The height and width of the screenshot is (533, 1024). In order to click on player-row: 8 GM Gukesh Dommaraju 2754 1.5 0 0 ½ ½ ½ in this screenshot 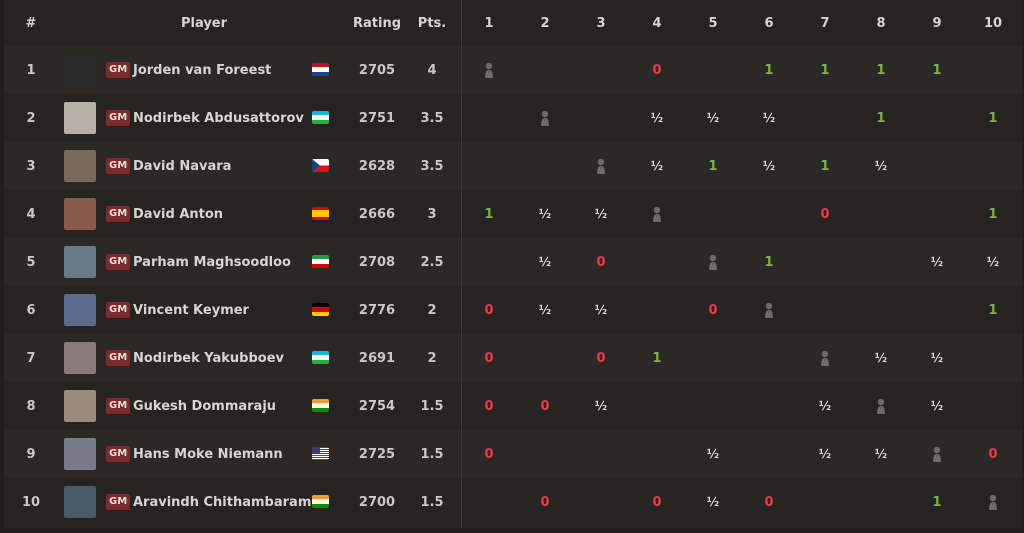, I will do `click(513, 406)`.